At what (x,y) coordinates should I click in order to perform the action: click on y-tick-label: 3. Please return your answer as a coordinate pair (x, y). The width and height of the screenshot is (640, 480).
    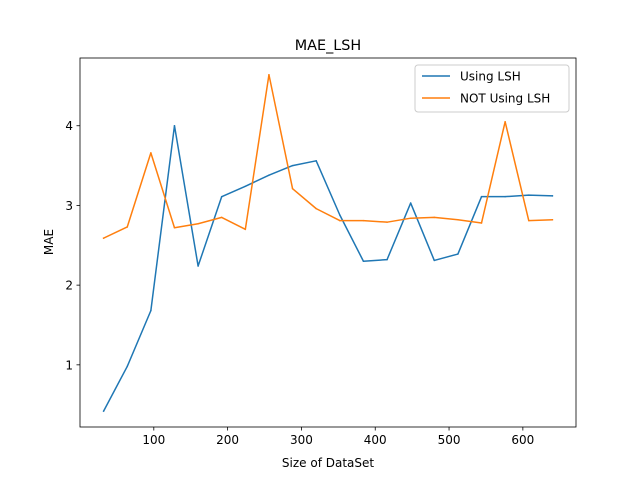
    Looking at the image, I should click on (69, 206).